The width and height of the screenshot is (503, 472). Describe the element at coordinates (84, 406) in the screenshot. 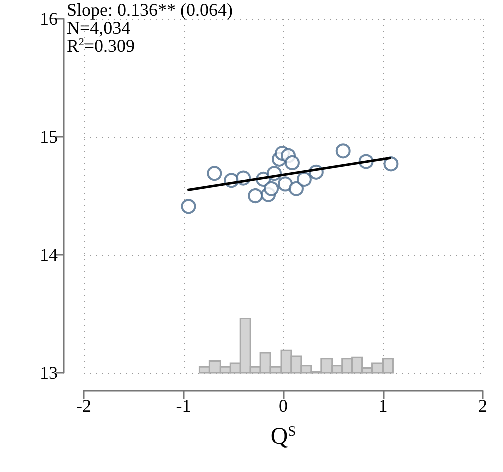

I see `x-tick-label: -2` at that location.